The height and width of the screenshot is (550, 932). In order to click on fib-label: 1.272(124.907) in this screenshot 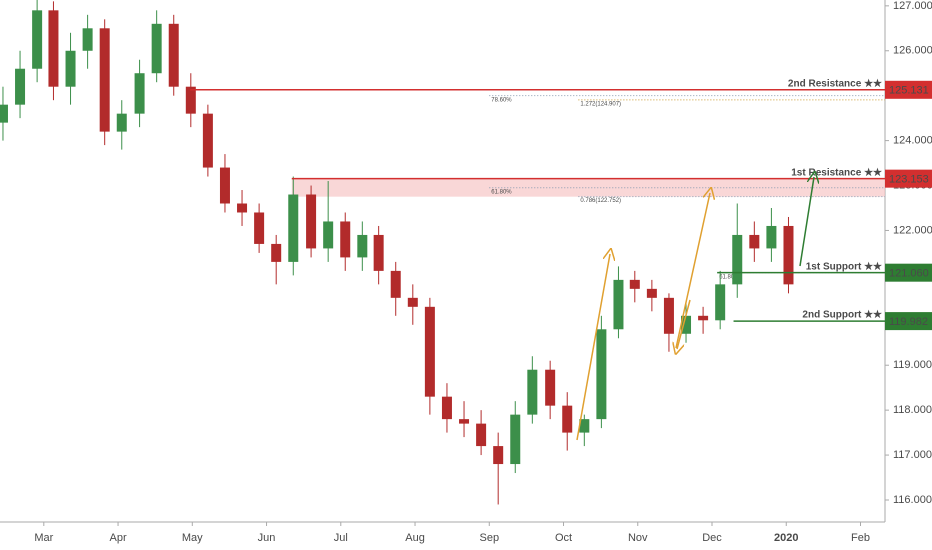, I will do `click(600, 104)`.